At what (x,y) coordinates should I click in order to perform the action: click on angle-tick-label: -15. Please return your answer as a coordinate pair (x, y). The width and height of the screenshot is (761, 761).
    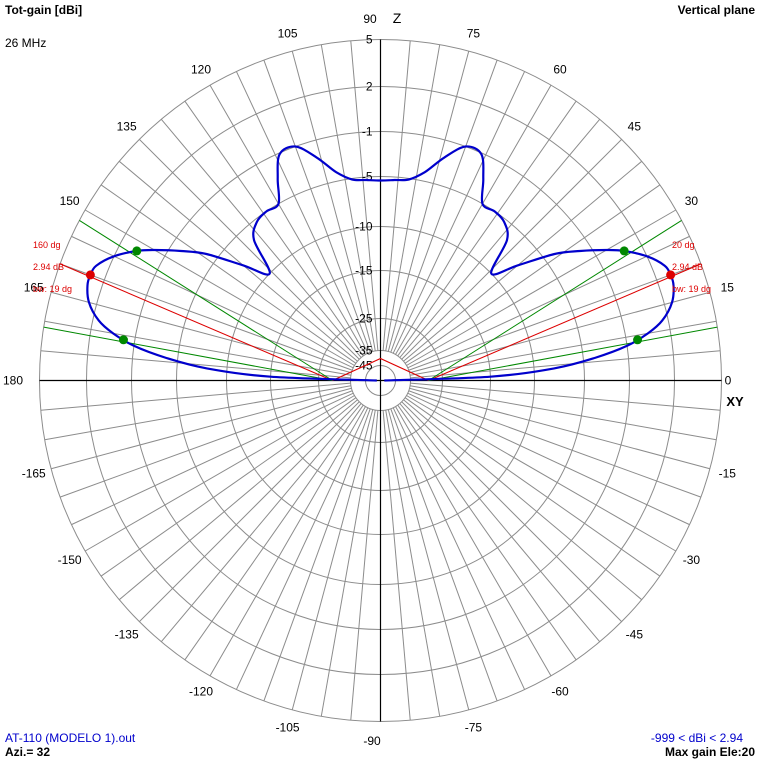
    Looking at the image, I should click on (728, 473).